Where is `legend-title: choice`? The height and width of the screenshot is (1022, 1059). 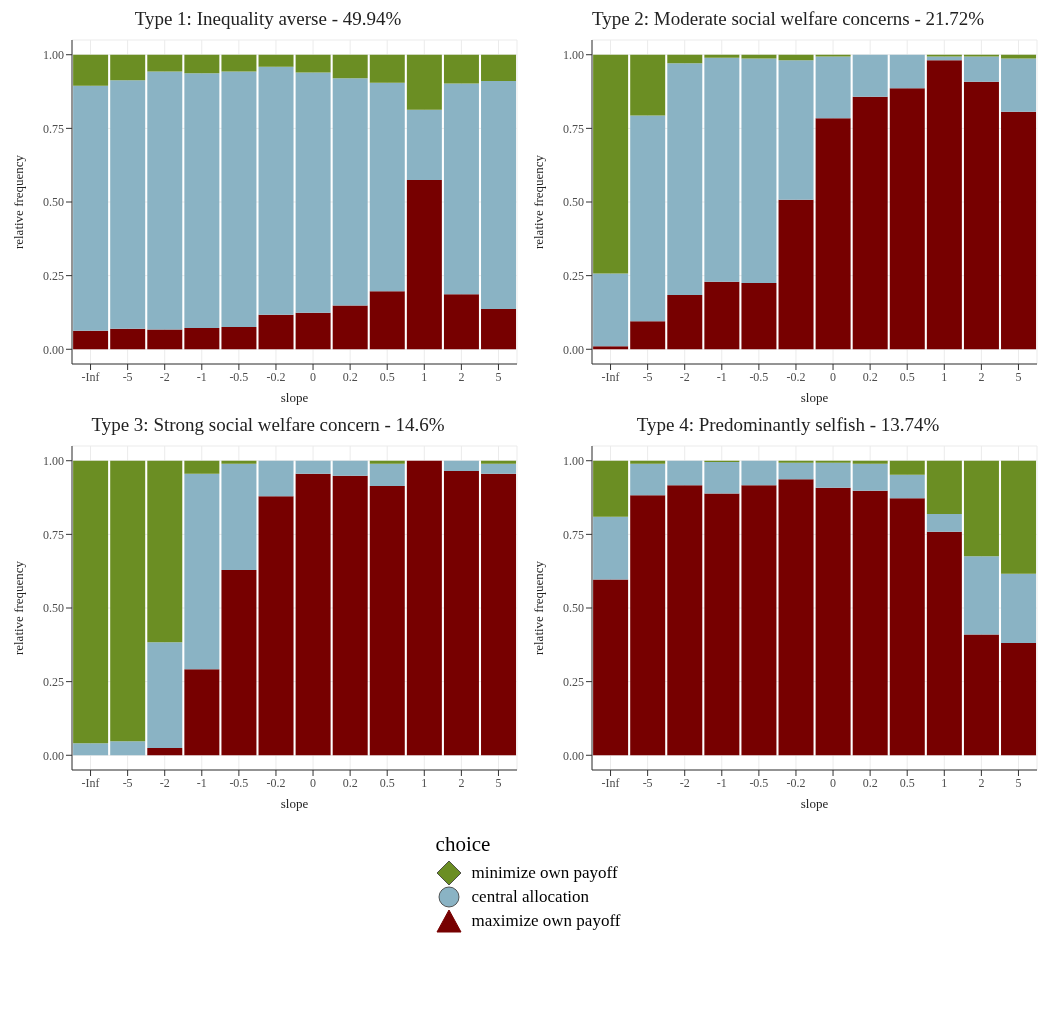
legend-title: choice is located at coordinates (463, 844).